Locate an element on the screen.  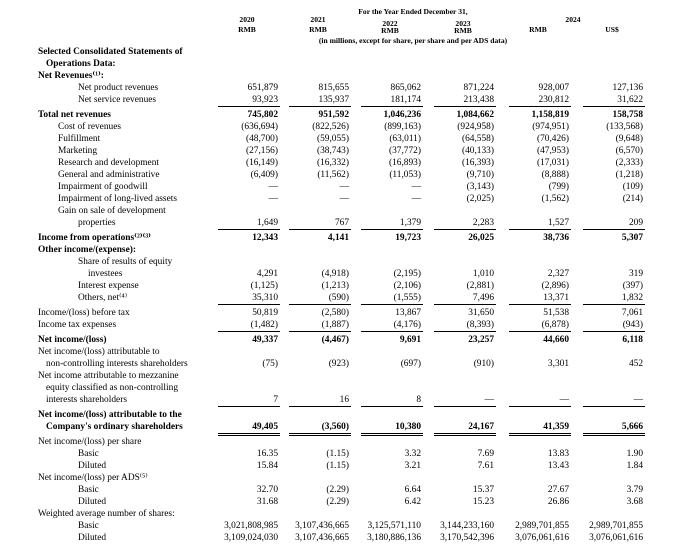
cell-value: (397) is located at coordinates (632, 286).